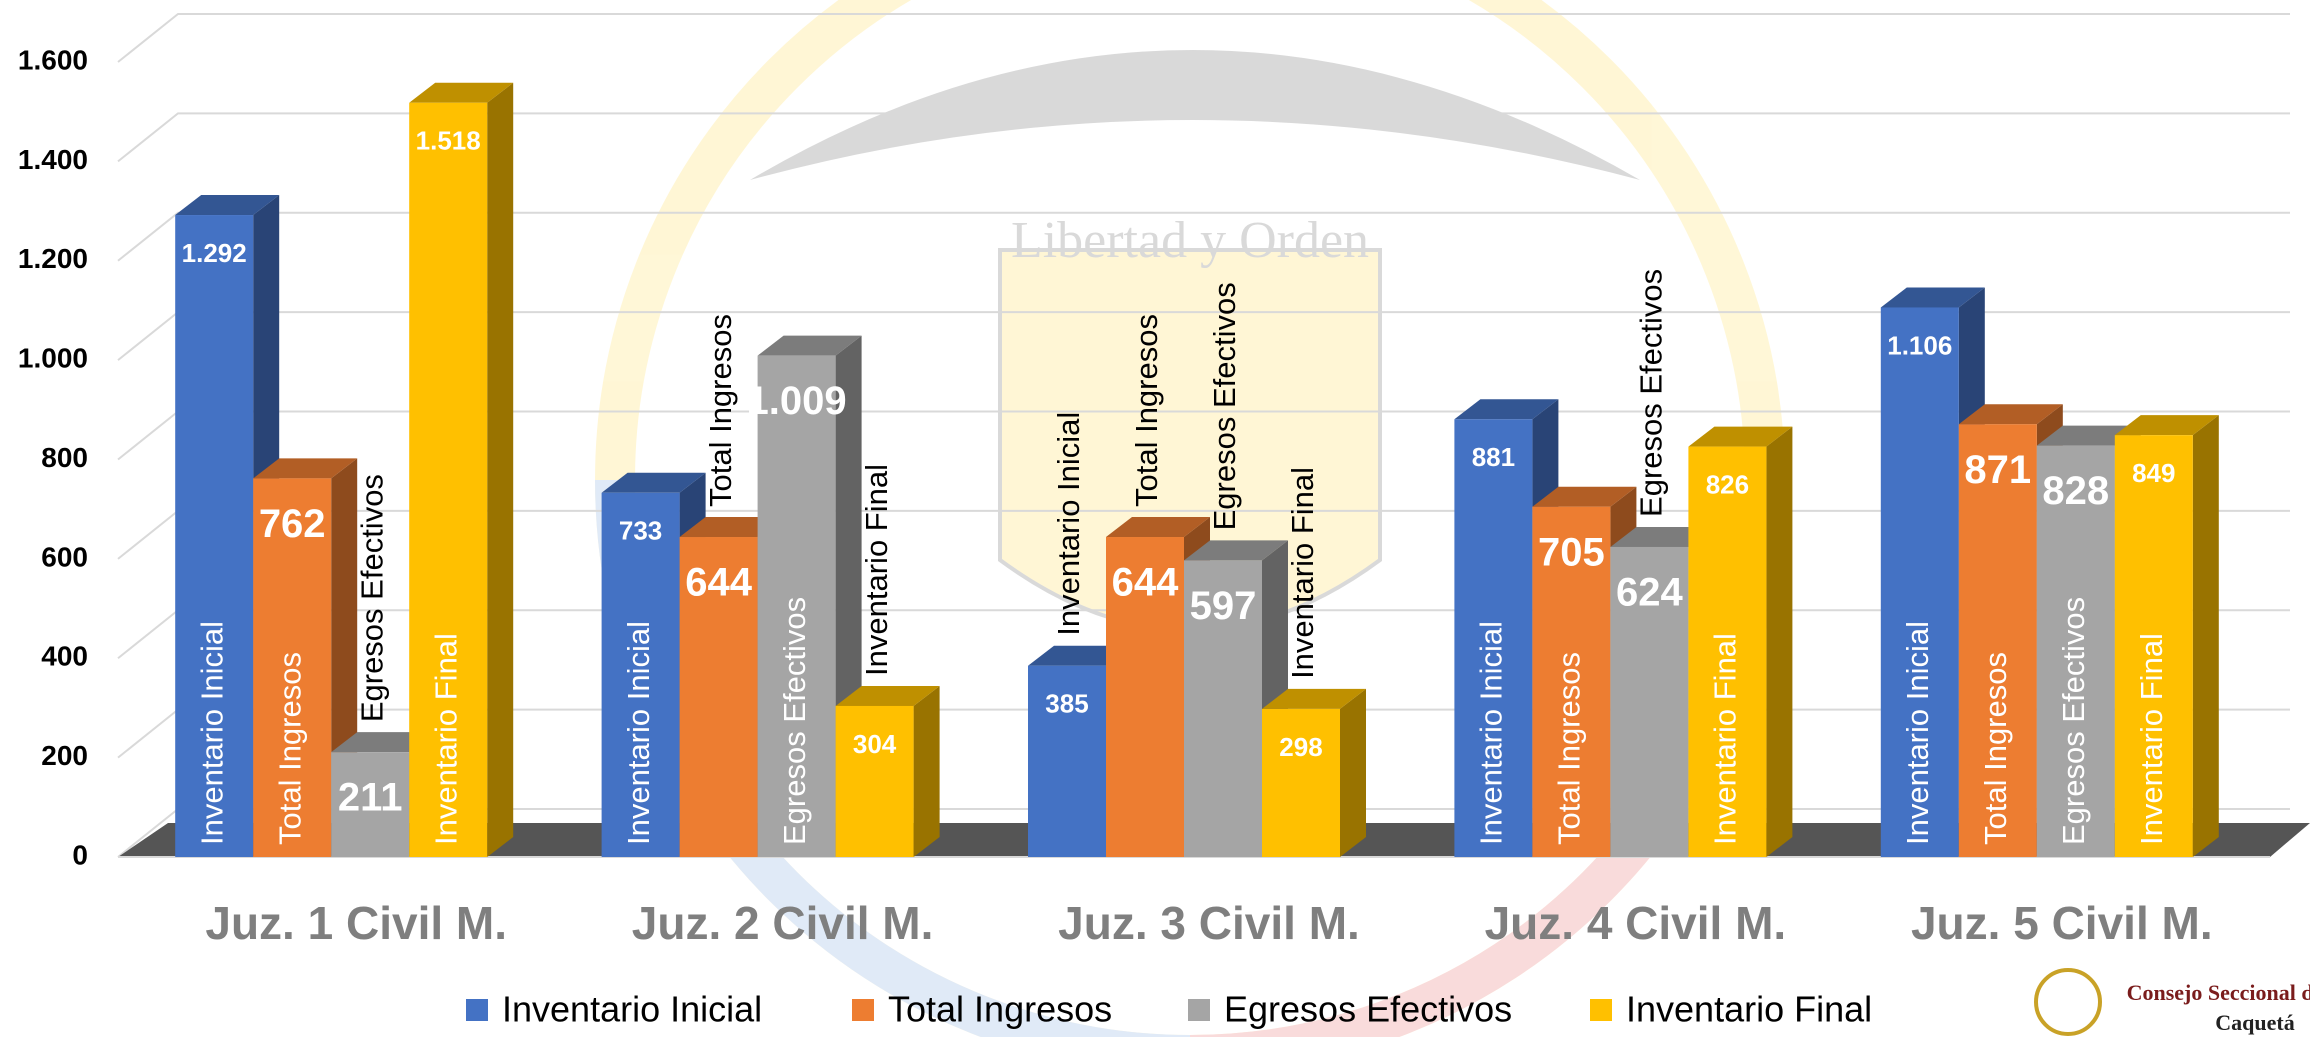 This screenshot has width=2310, height=1037. What do you see at coordinates (1919, 345) in the screenshot?
I see `value-label: 1.106` at bounding box center [1919, 345].